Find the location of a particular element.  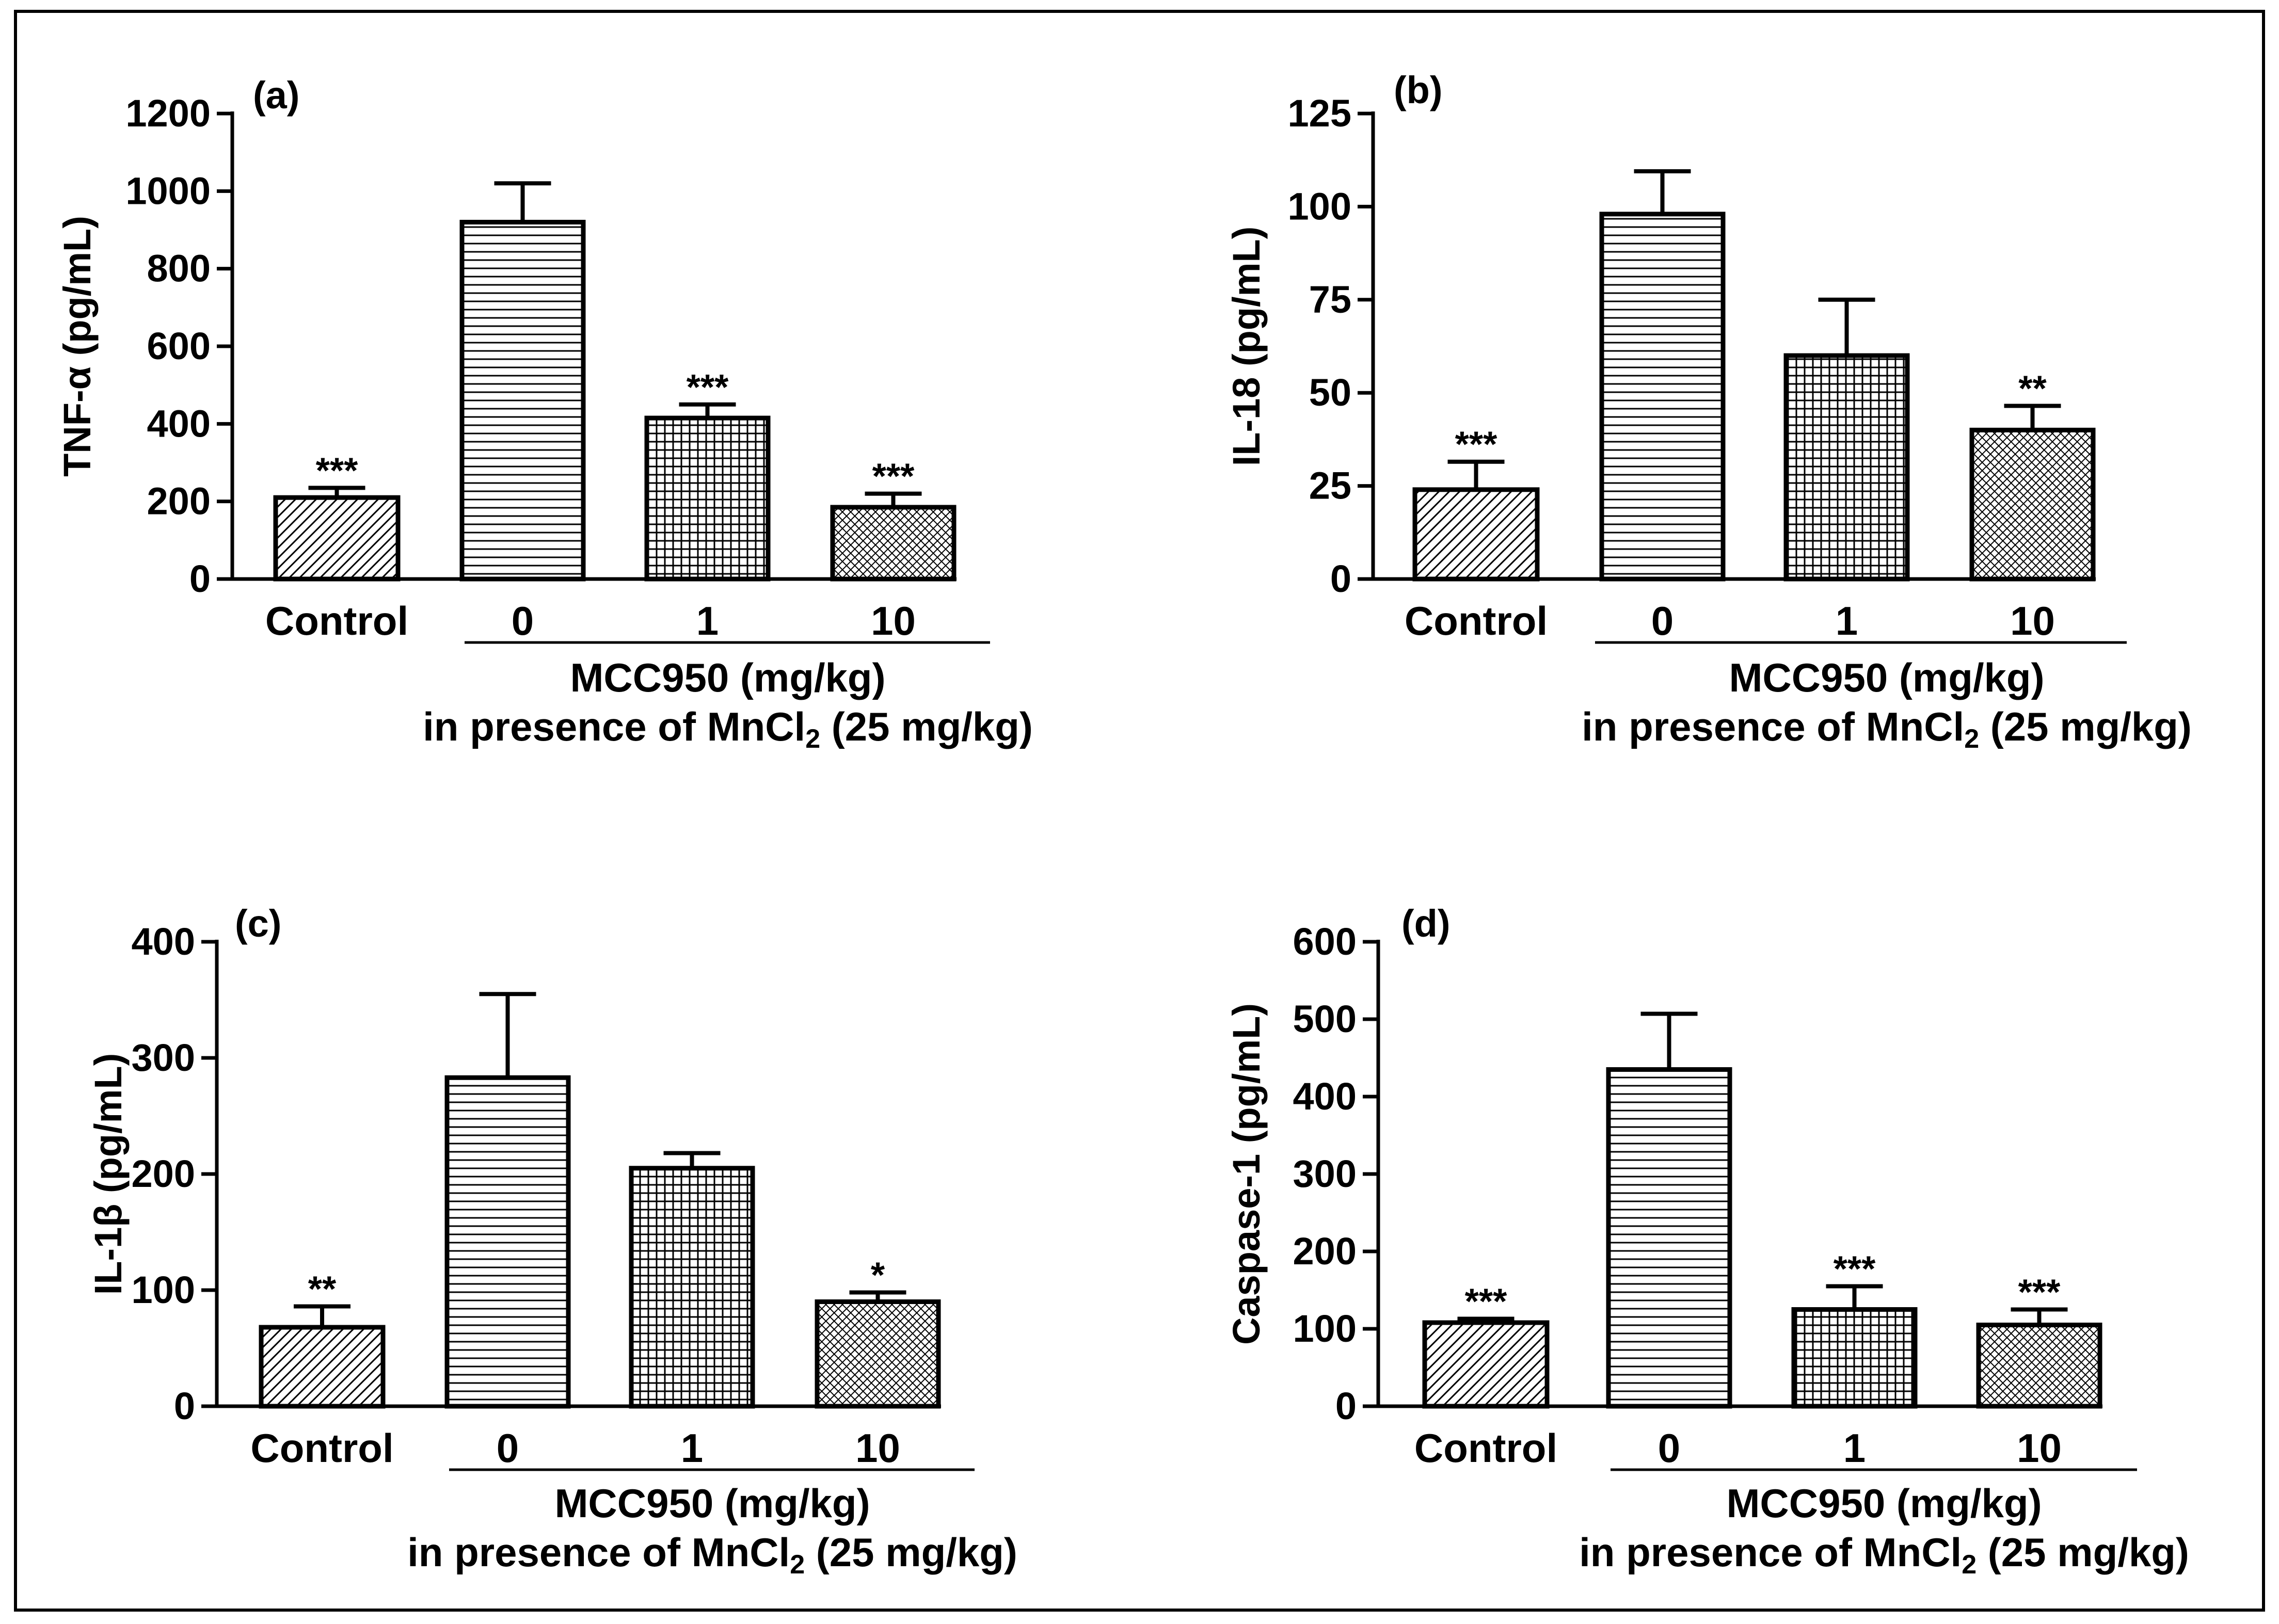

panel-label: (a) is located at coordinates (276, 96).